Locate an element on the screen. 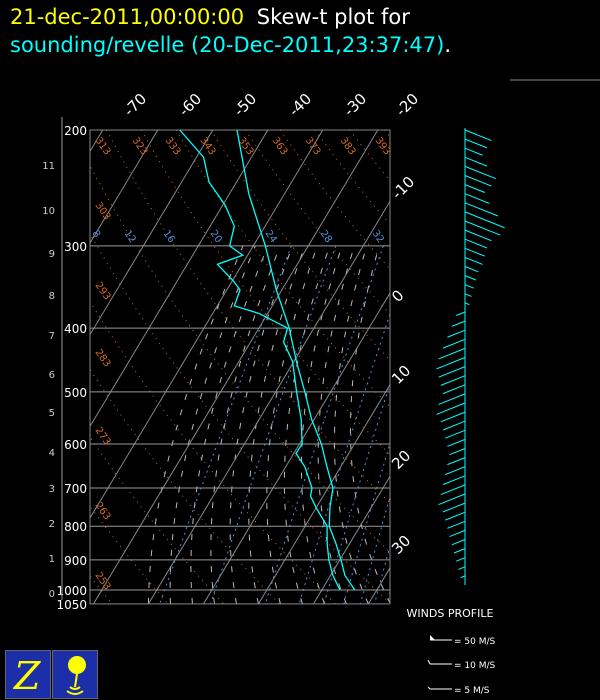 This screenshot has height=700, width=600. pressure-tick-label: 800 is located at coordinates (75, 527).